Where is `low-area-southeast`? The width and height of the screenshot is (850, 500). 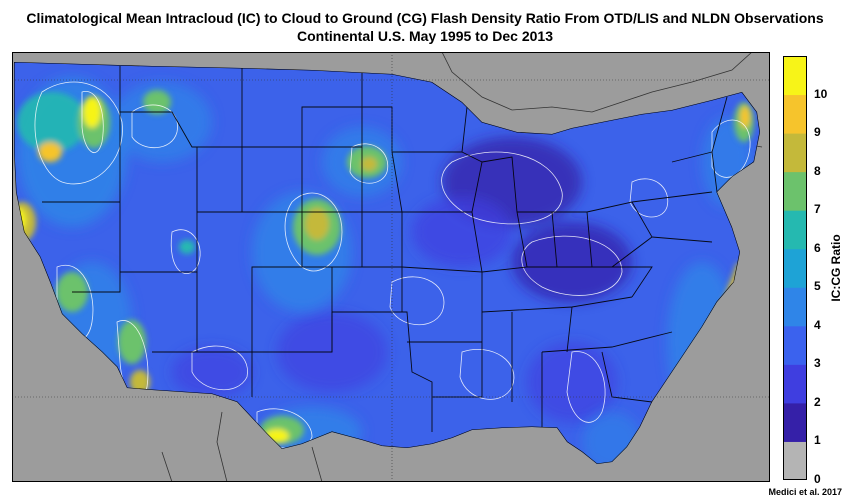 low-area-southeast is located at coordinates (572, 382).